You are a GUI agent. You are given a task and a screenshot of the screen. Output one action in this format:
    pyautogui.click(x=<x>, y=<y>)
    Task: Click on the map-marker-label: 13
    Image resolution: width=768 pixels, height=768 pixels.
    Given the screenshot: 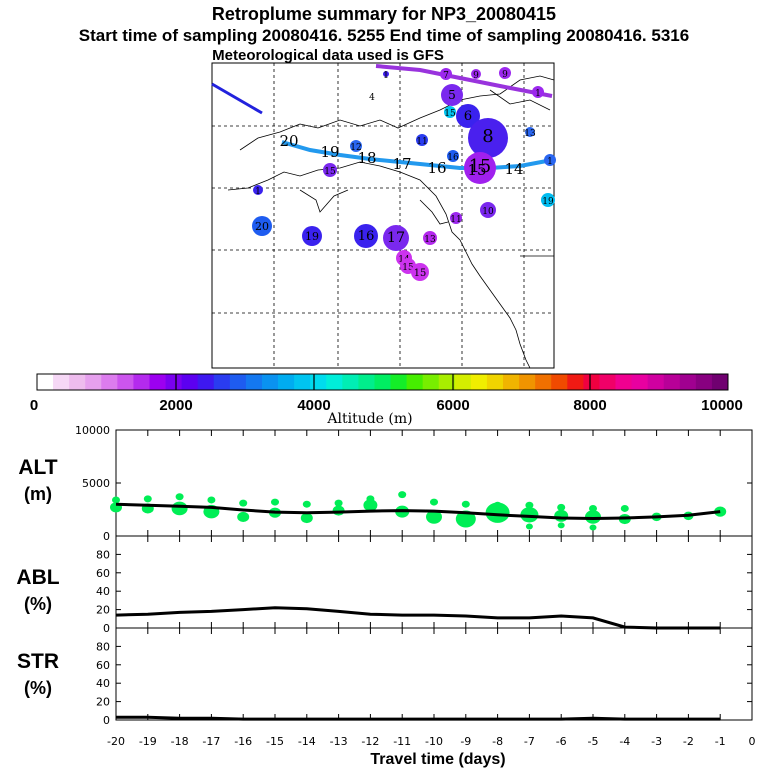 What is the action you would take?
    pyautogui.click(x=430, y=240)
    